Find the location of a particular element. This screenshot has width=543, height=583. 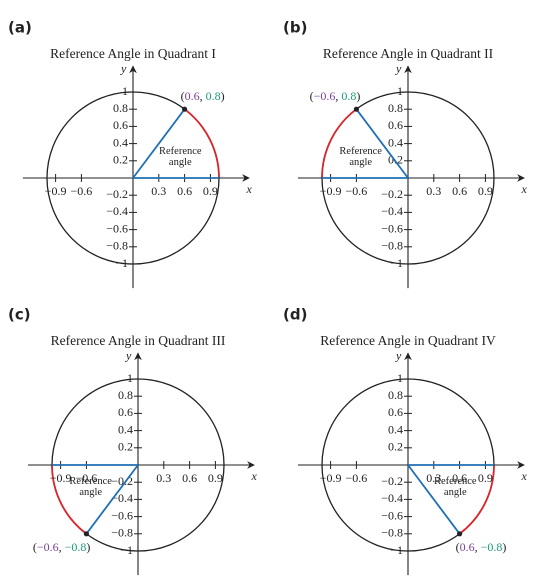

point-label: (−0.6, −0.8) is located at coordinates (62, 547).